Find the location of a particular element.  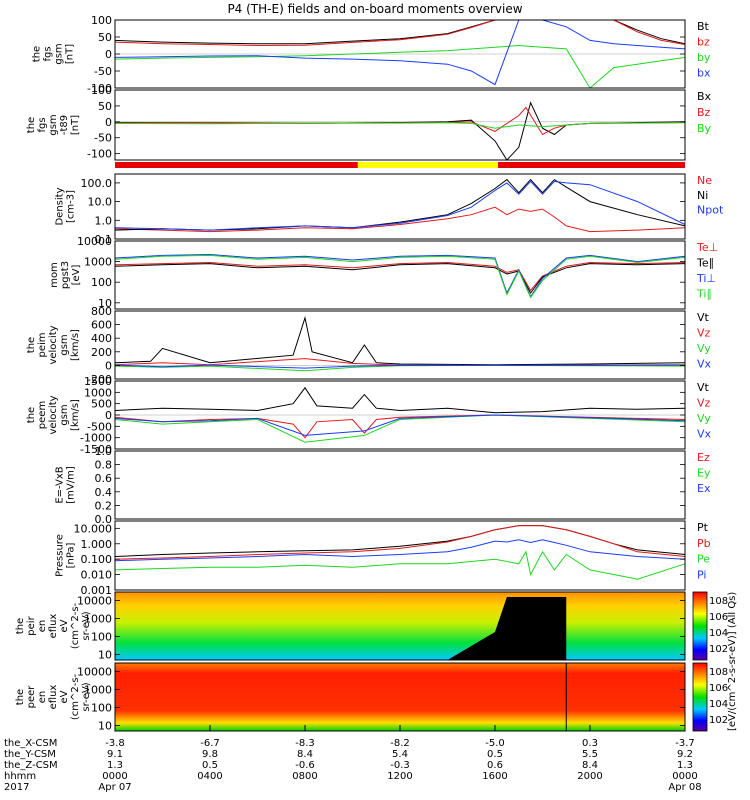

y-tick-label: 0.4 is located at coordinates (104, 492).